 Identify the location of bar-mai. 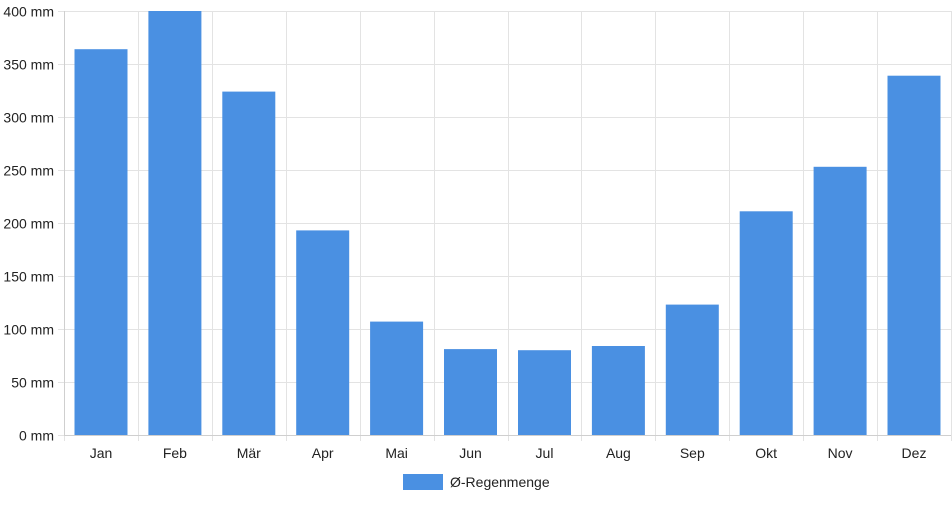
(397, 378).